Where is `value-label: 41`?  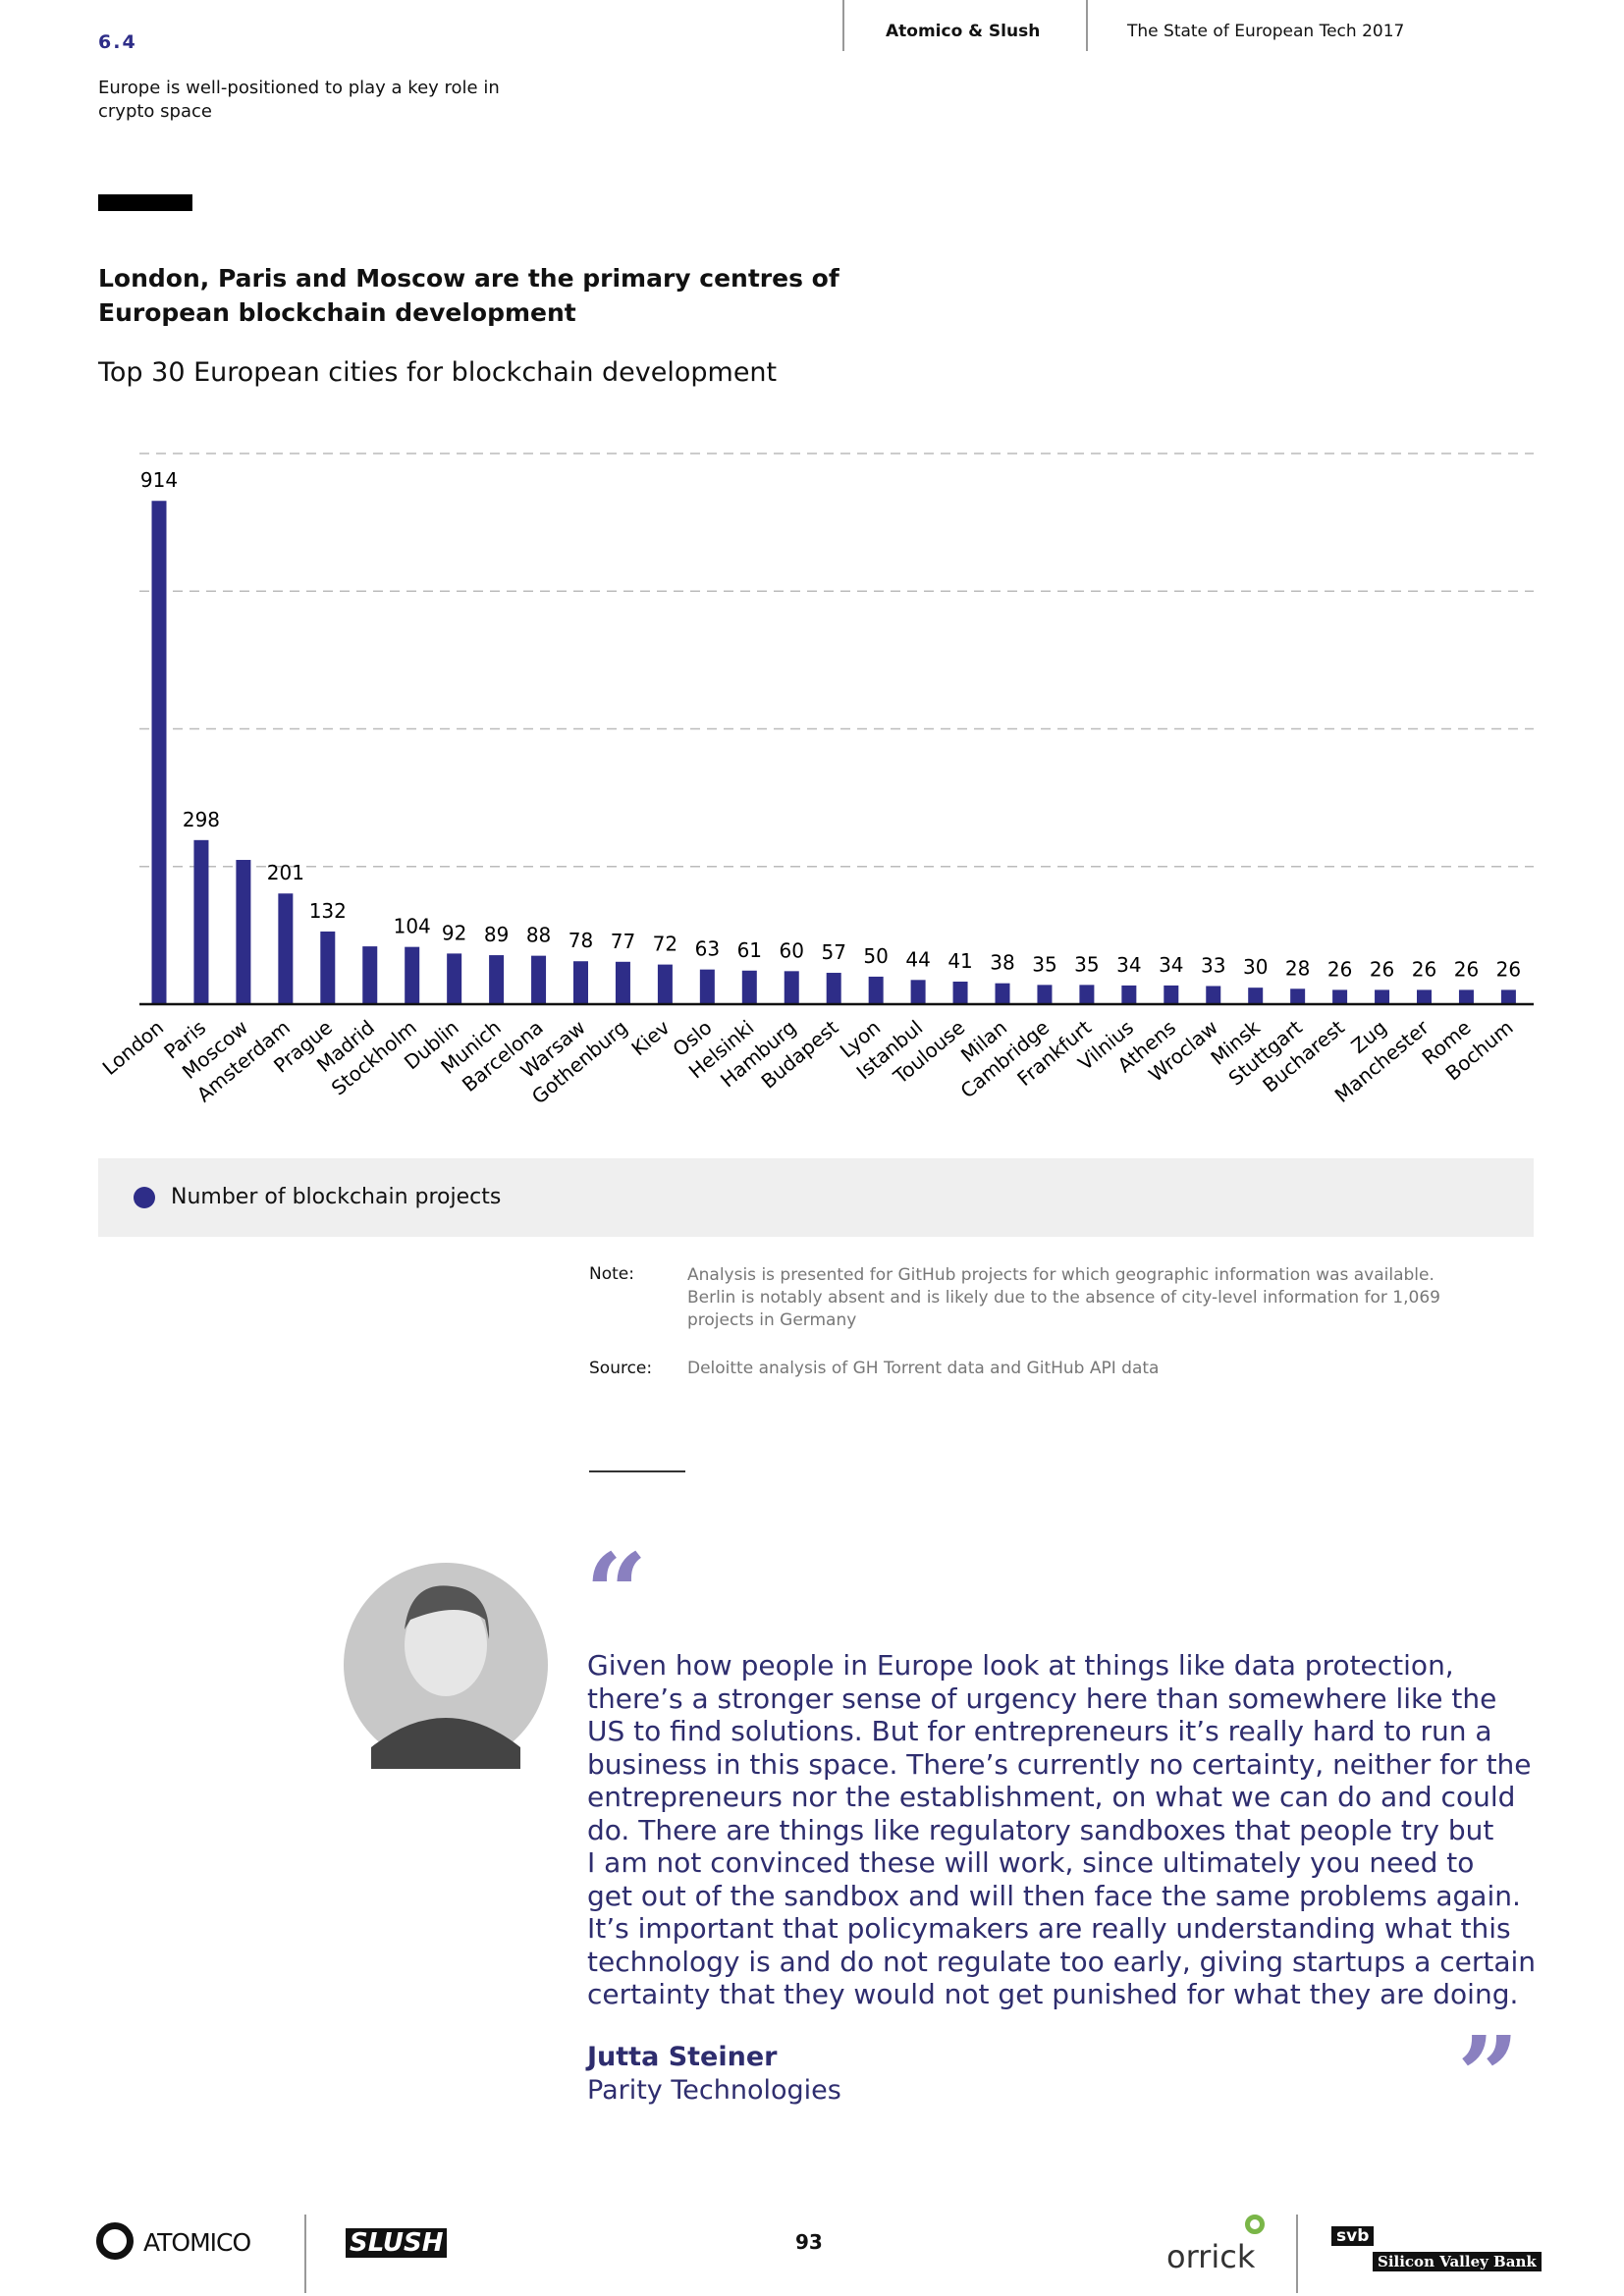
value-label: 41 is located at coordinates (959, 961).